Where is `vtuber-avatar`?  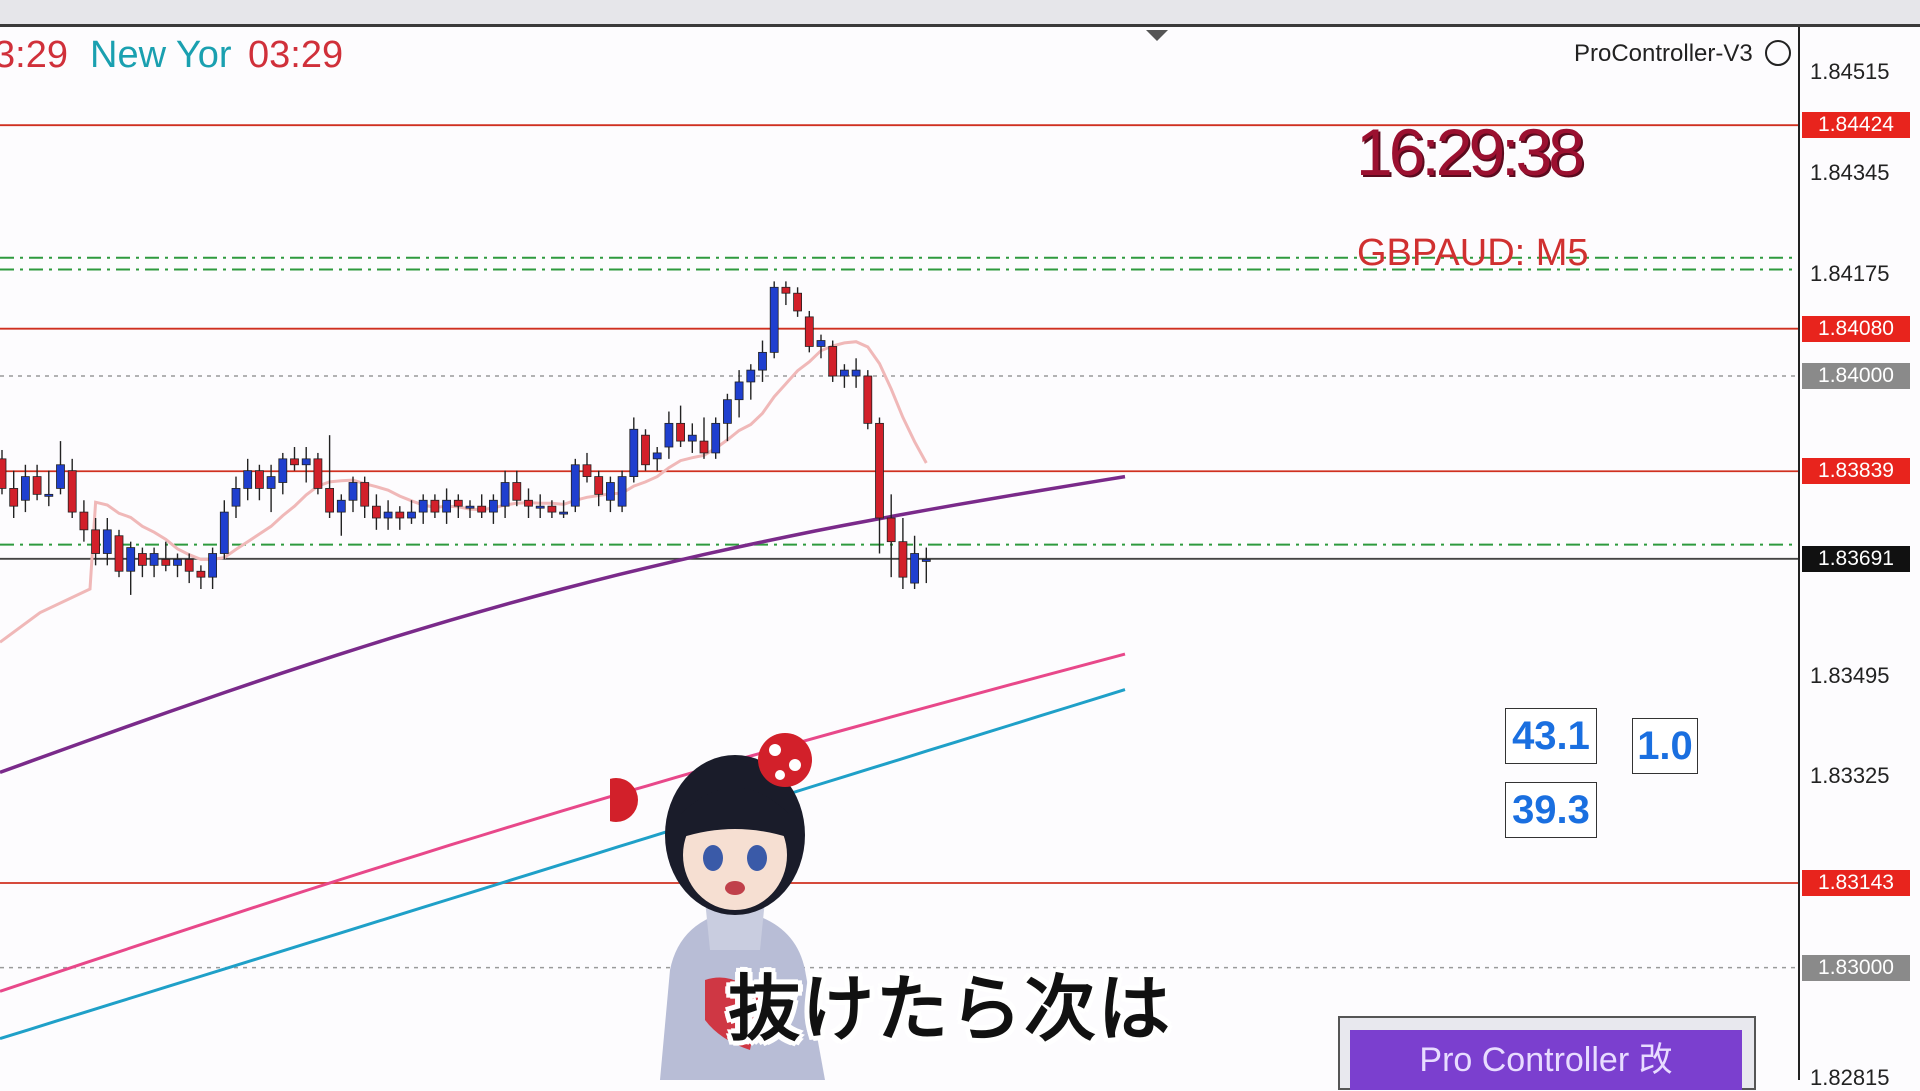 vtuber-avatar is located at coordinates (735, 900).